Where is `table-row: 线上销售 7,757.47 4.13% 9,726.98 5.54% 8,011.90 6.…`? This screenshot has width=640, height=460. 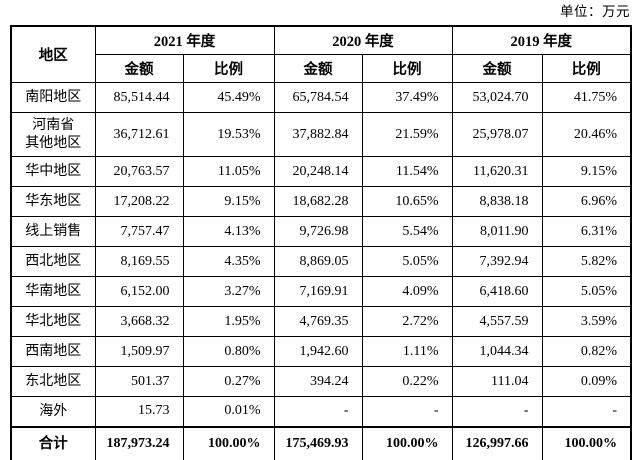
table-row: 线上销售 7,757.47 4.13% 9,726.98 5.54% 8,011.90 6.… is located at coordinates (321, 231).